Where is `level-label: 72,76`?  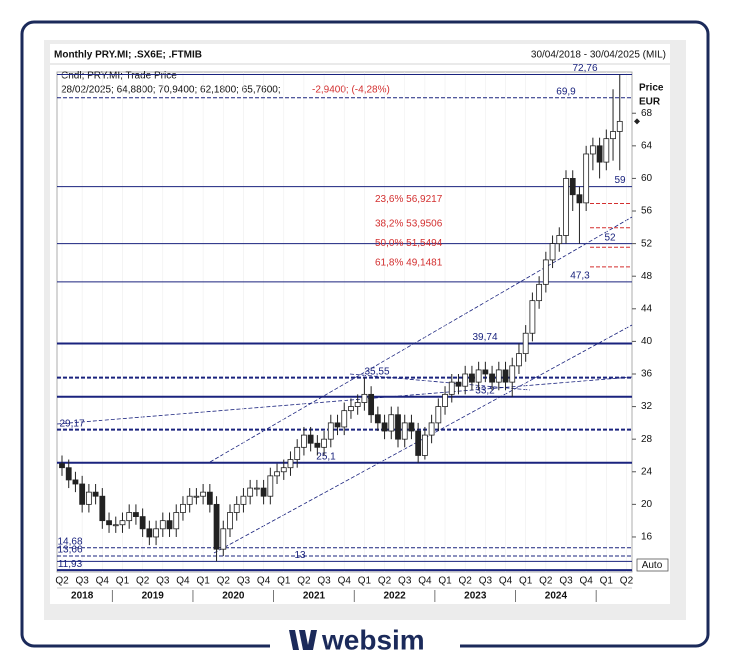 level-label: 72,76 is located at coordinates (584, 68).